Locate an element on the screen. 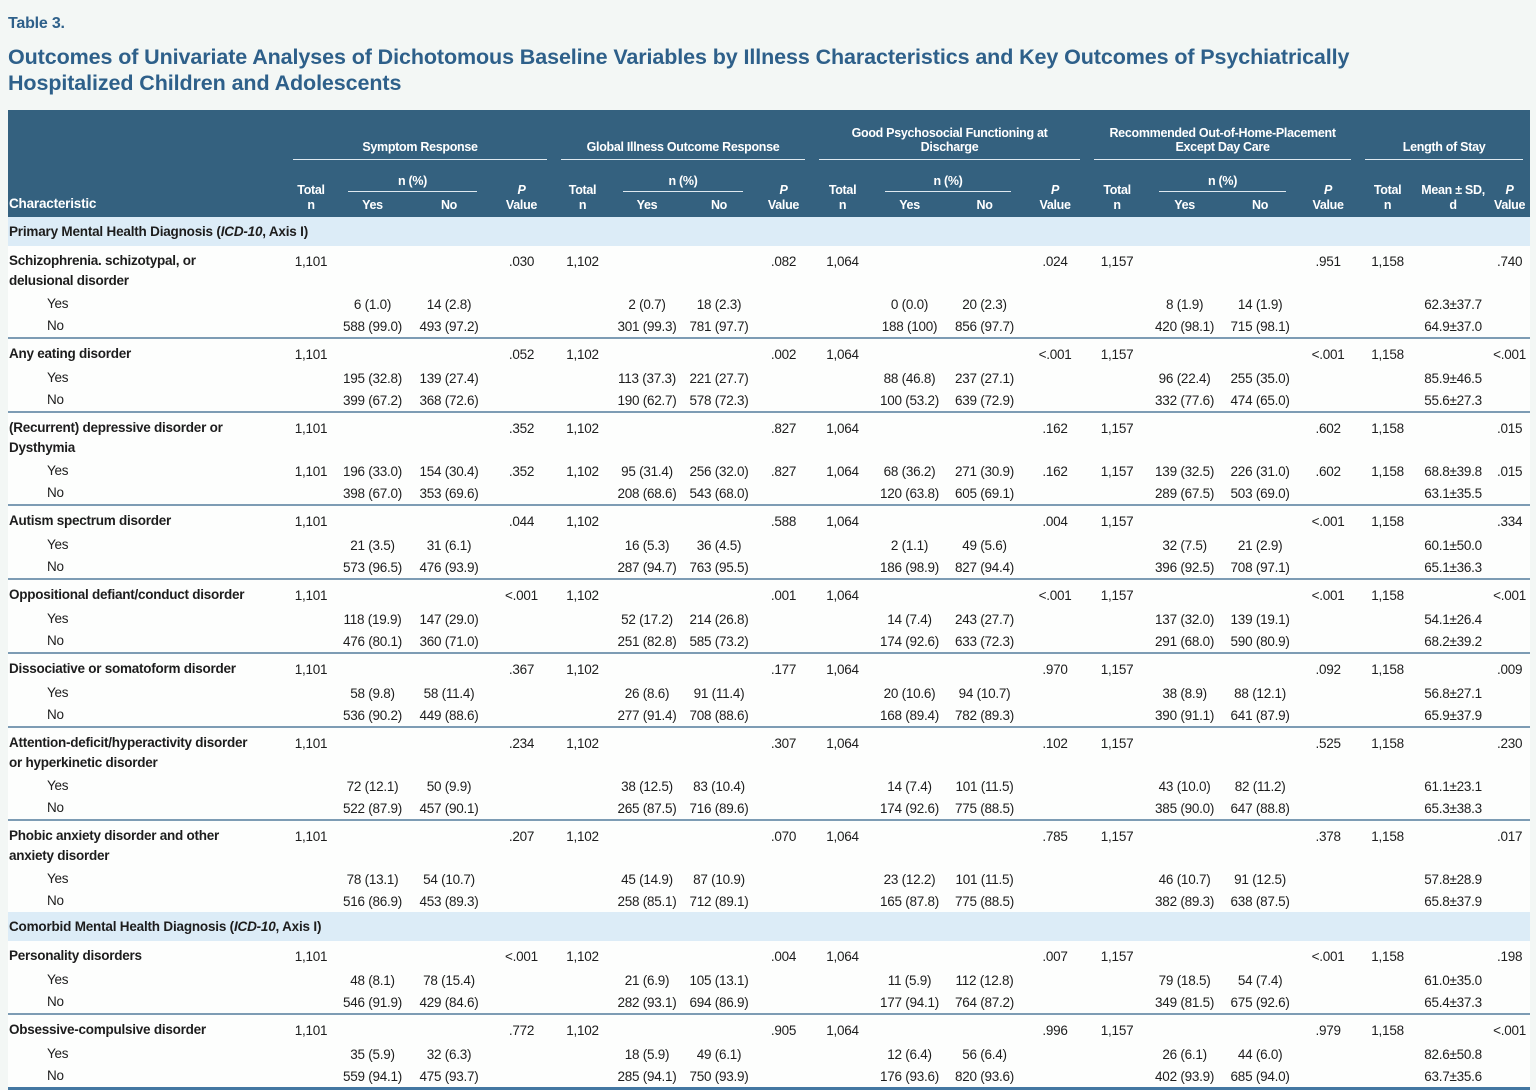  cell-los-p: .230 is located at coordinates (1510, 750).